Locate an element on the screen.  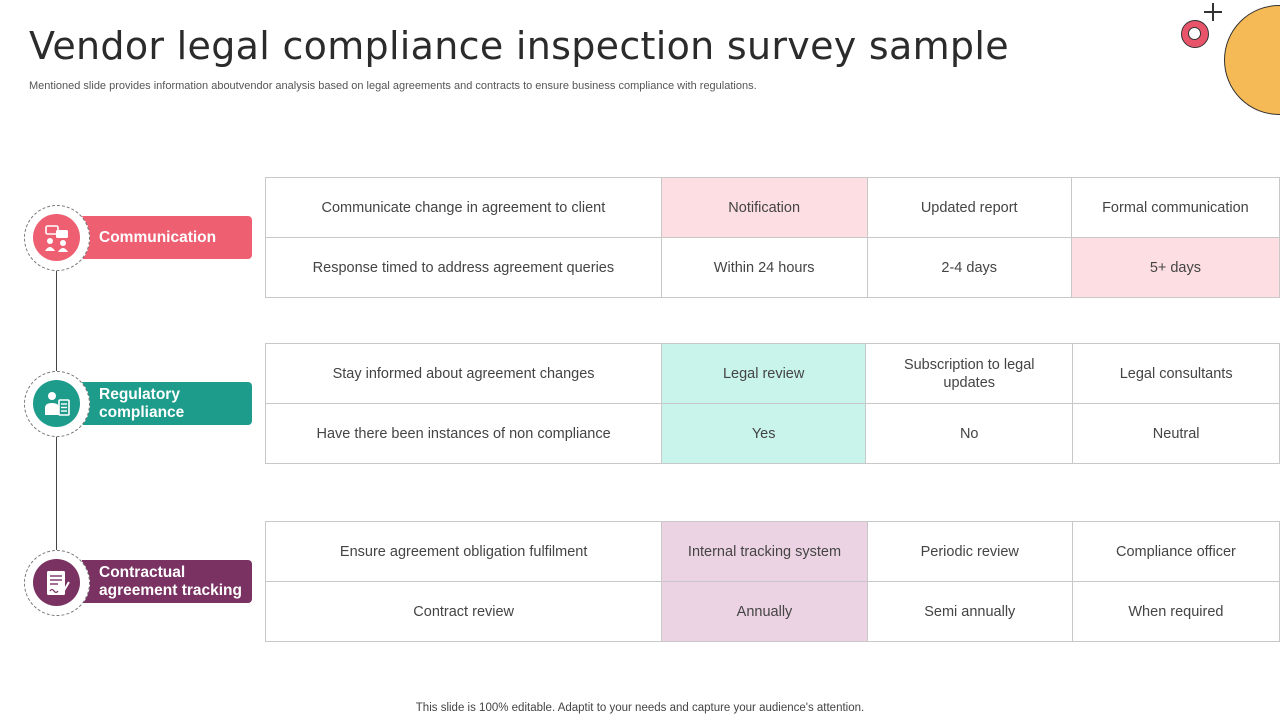
table-cell: Compliance officer is located at coordinates (1175, 551).